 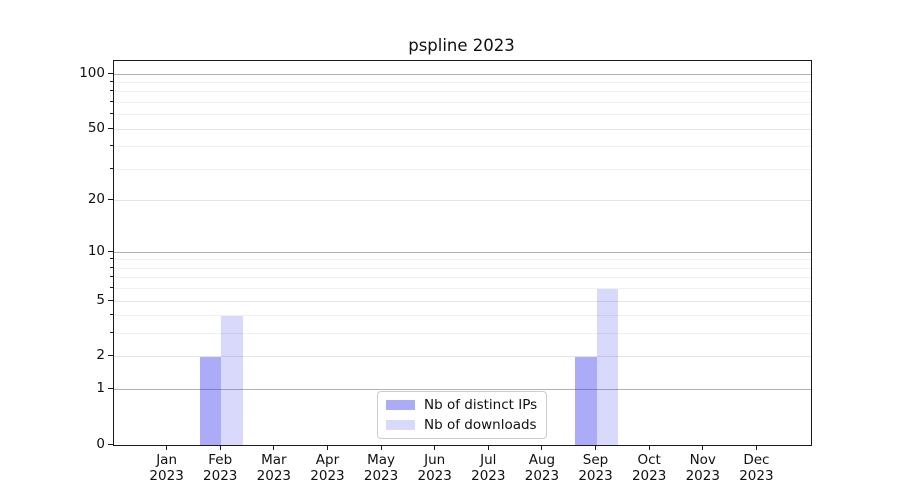 I want to click on x-tick-sep, so click(x=596, y=447).